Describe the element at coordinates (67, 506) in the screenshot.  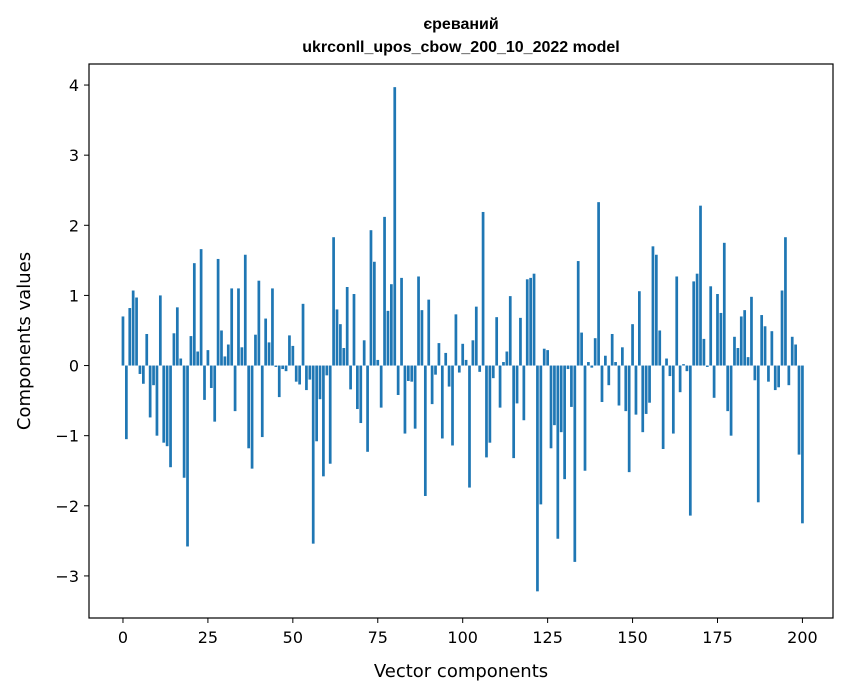
I see `y-tick-label: −2` at that location.